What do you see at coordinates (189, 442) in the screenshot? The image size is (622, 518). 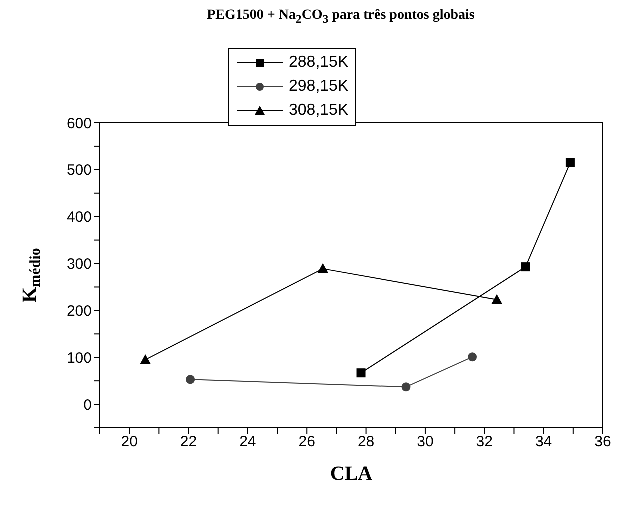 I see `x-tick-label: 22` at bounding box center [189, 442].